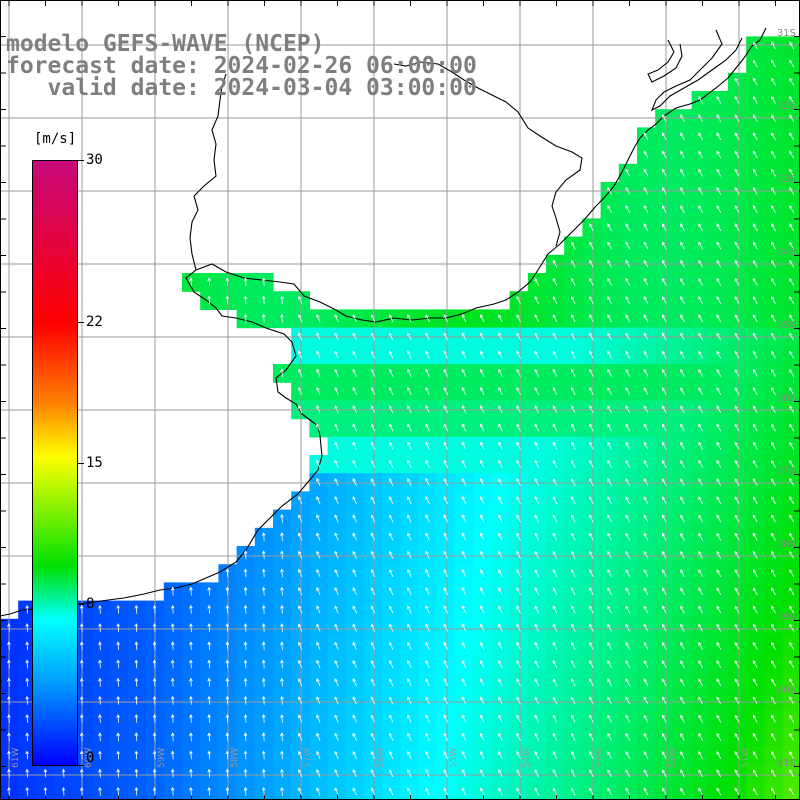 Image resolution: width=800 pixels, height=800 pixels. What do you see at coordinates (673, 758) in the screenshot?
I see `lon-label: 52W` at bounding box center [673, 758].